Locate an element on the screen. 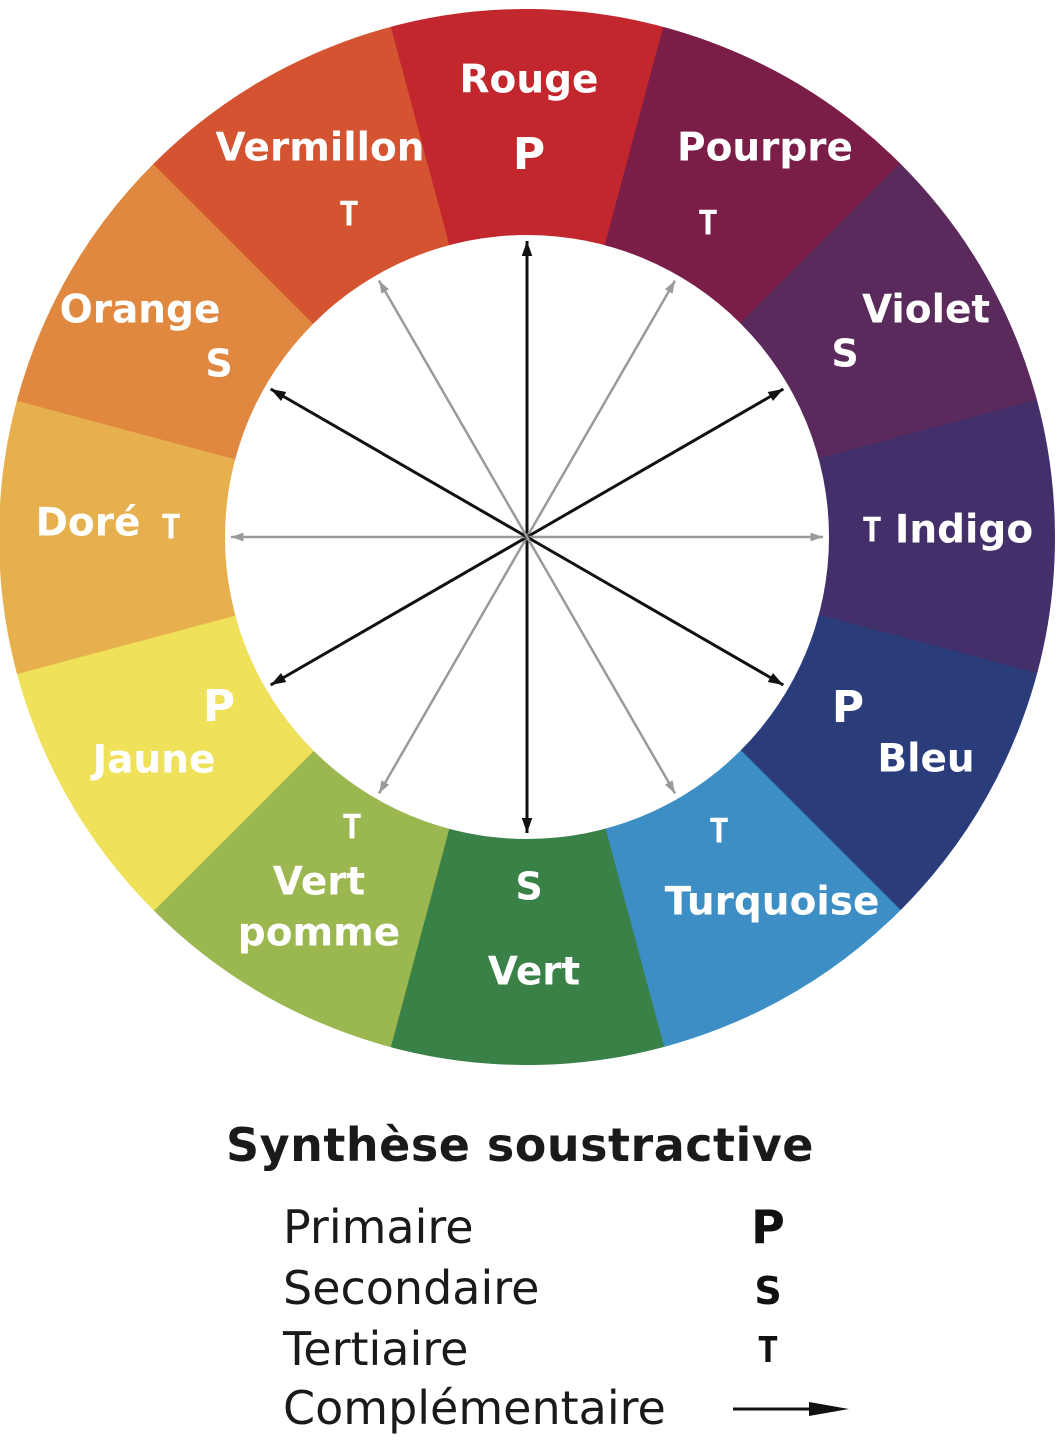 This screenshot has width=1059, height=1441. legend-row-tertiaire: Tertiaire T is located at coordinates (583, 1352).